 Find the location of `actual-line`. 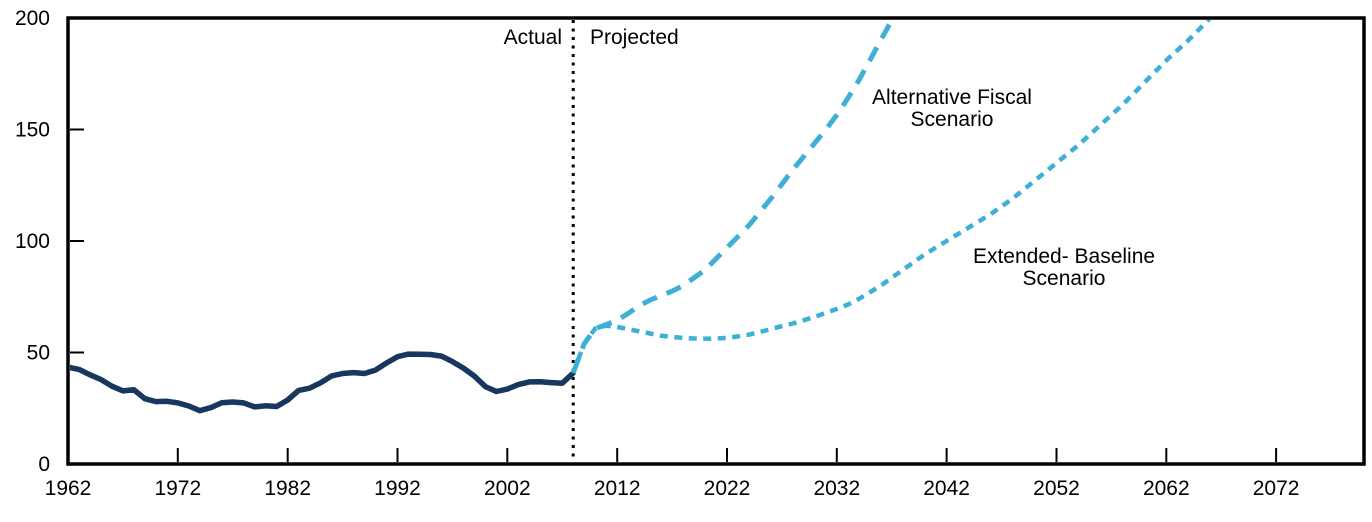

actual-line is located at coordinates (323, 382).